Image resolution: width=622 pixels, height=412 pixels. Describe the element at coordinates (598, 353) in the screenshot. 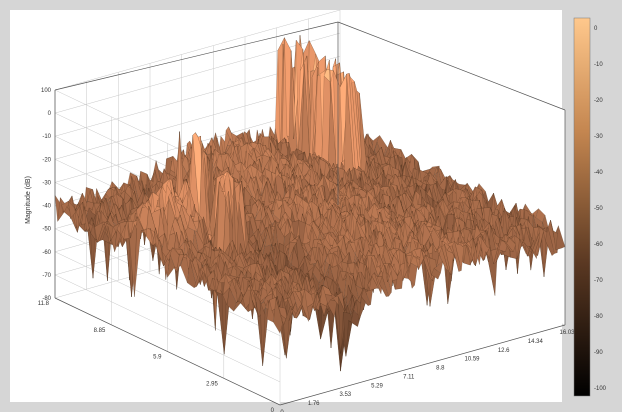

I see `colorbar-tick-label: -90` at that location.